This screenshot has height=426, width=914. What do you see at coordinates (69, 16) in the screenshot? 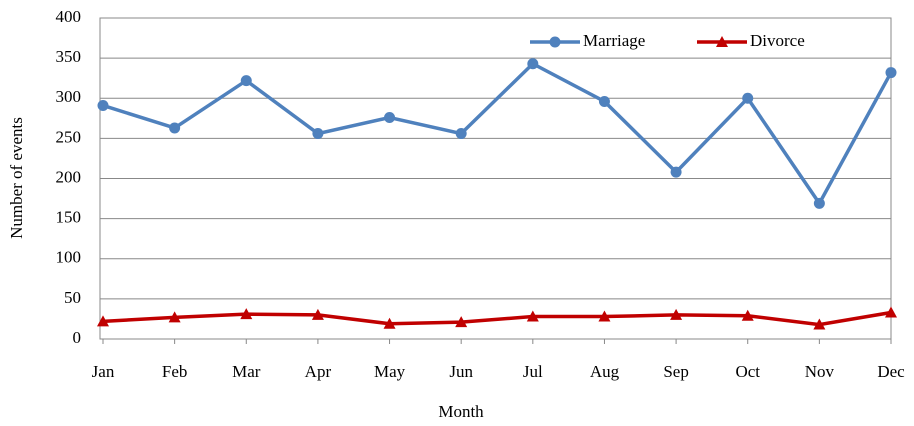
I see `y-tick-label: 400` at bounding box center [69, 16].